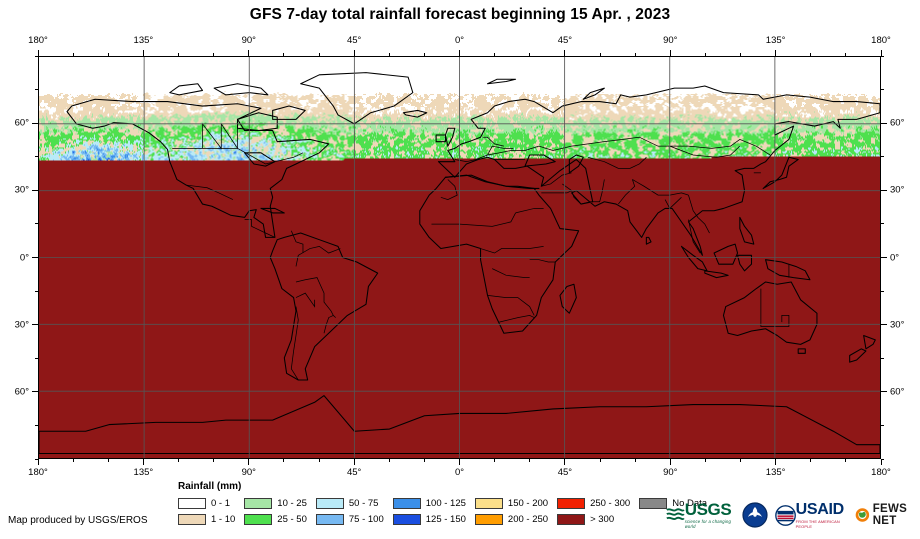  Describe the element at coordinates (881, 40) in the screenshot. I see `x-axis-label: 180°` at that location.